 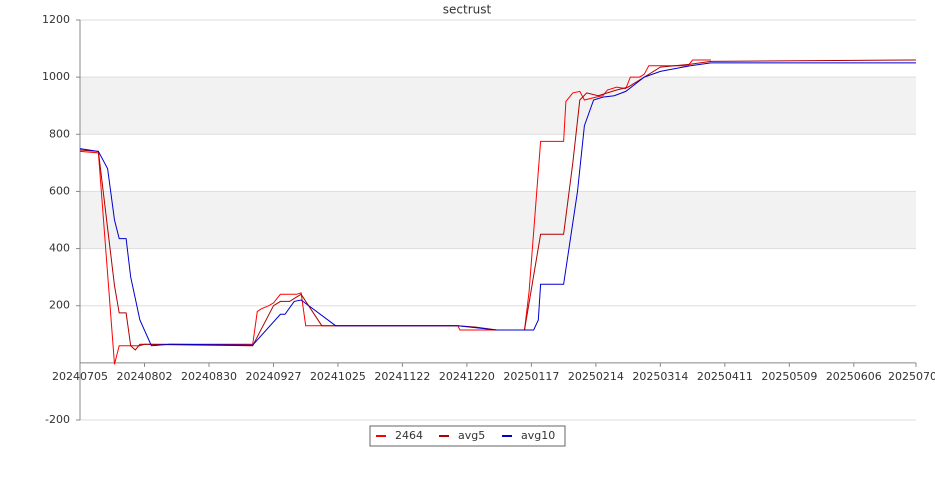 What do you see at coordinates (273, 376) in the screenshot?
I see `x-tick-label: 20240927` at bounding box center [273, 376].